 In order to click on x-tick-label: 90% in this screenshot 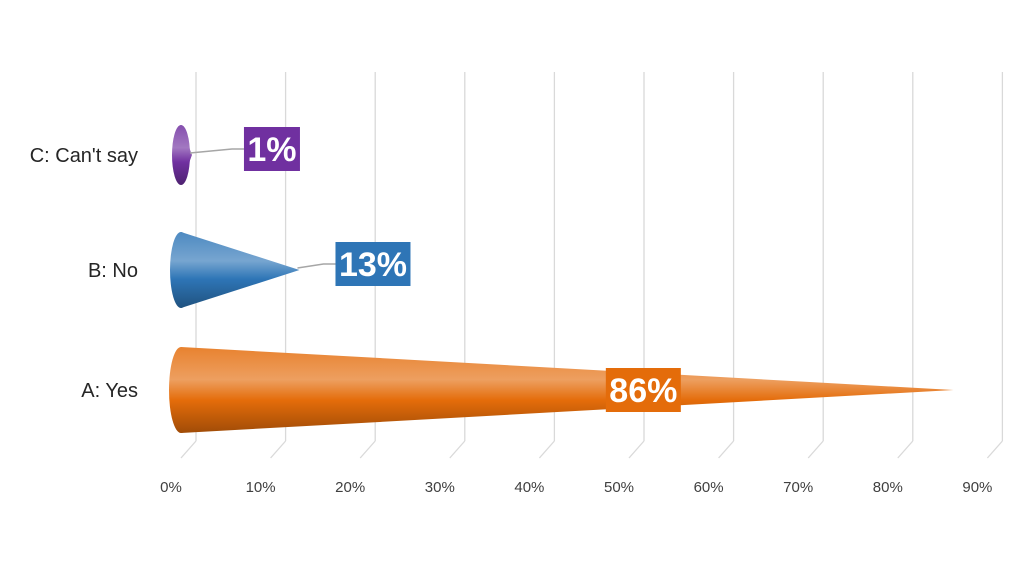, I will do `click(977, 487)`.